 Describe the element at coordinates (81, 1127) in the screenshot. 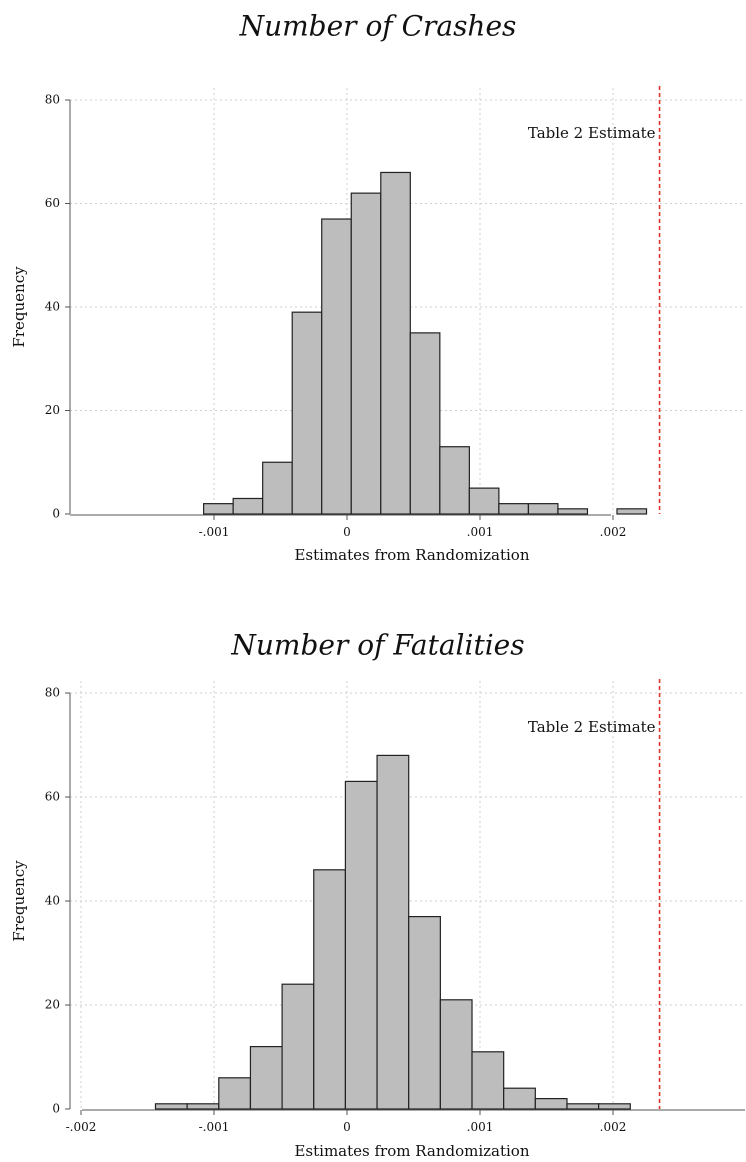

I see `x-tick-label: -.002` at that location.